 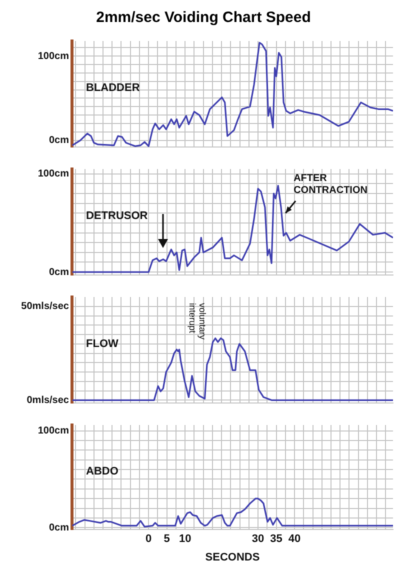 I want to click on x-tick-label: 5, so click(x=167, y=539).